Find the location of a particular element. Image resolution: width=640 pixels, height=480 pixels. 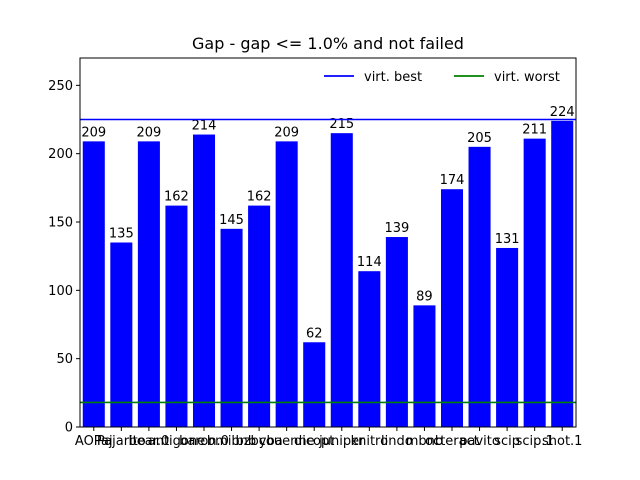

bar-value-label: 174 is located at coordinates (452, 180).